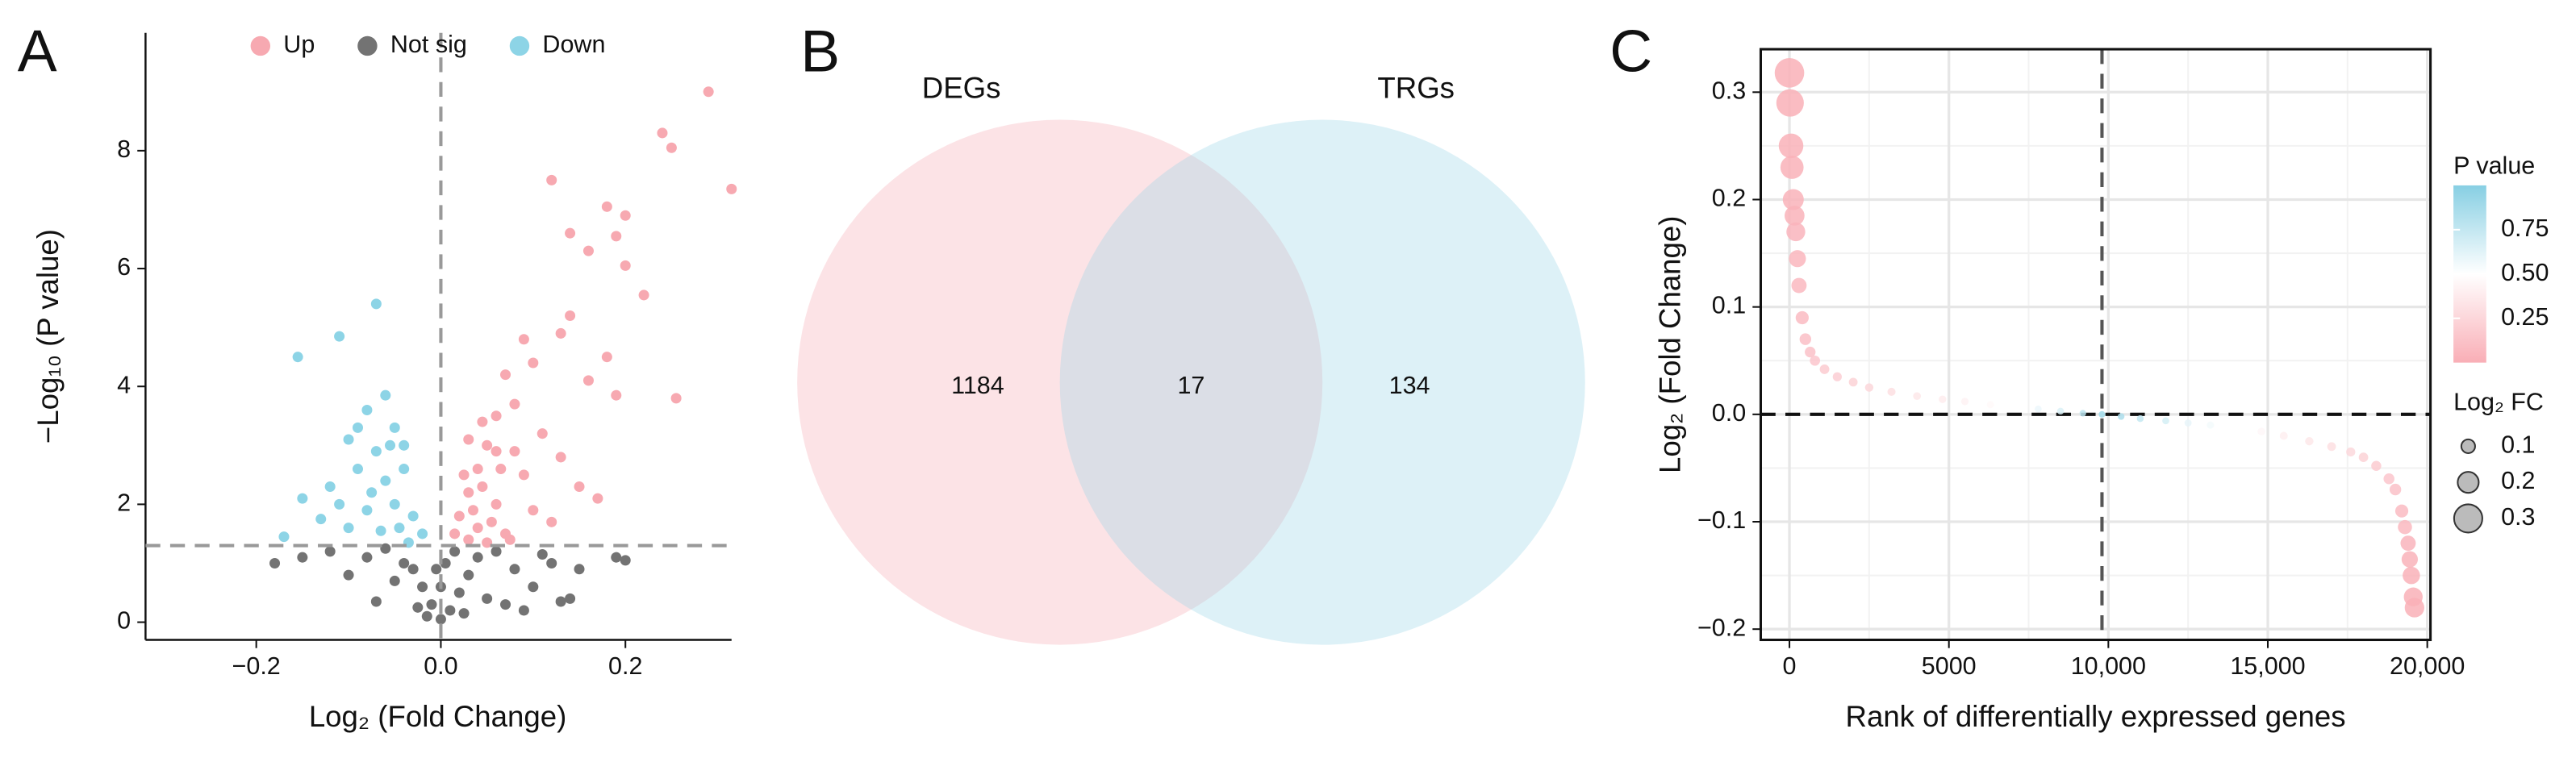 This screenshot has width=2576, height=758. Describe the element at coordinates (368, 45) in the screenshot. I see `legend-marker` at that location.